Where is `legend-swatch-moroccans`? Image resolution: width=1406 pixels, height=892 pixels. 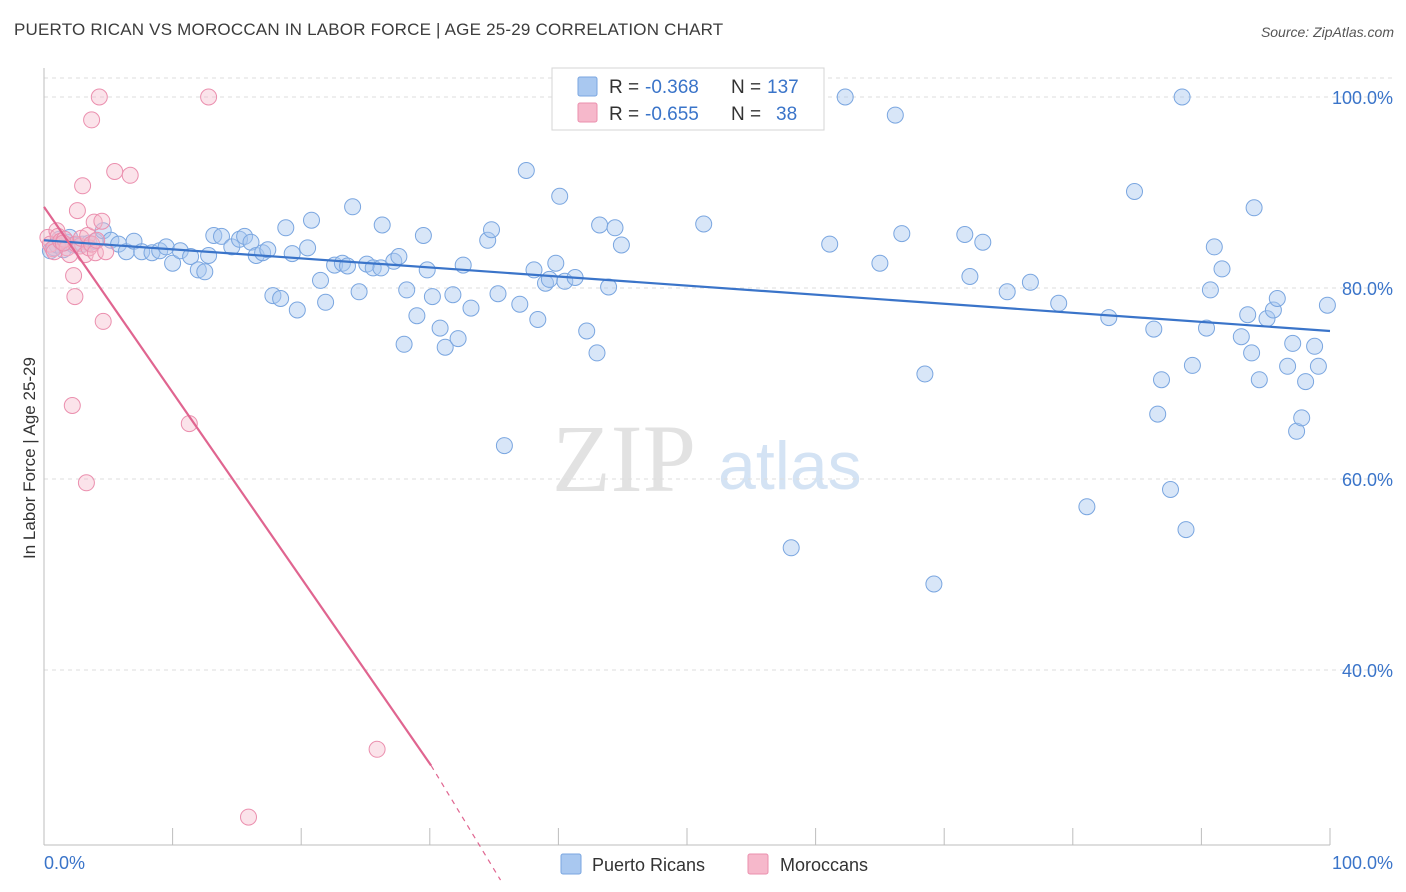 legend-swatch-moroccans is located at coordinates (587, 112).